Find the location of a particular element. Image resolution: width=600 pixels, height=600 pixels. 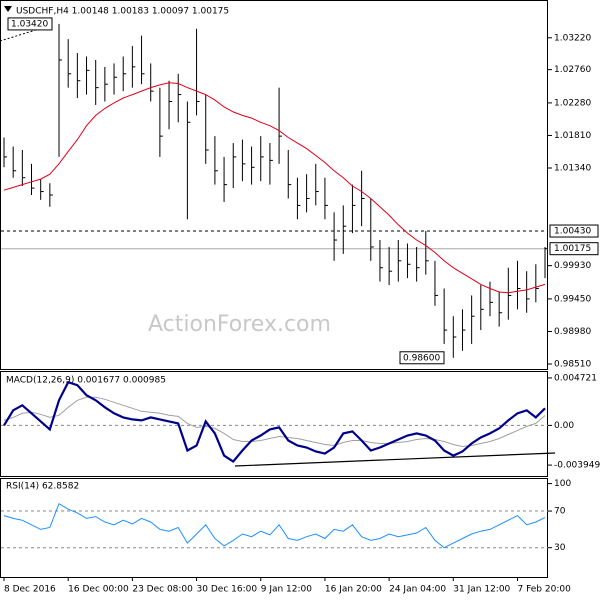

y-tick-label: 100 is located at coordinates (562, 484).